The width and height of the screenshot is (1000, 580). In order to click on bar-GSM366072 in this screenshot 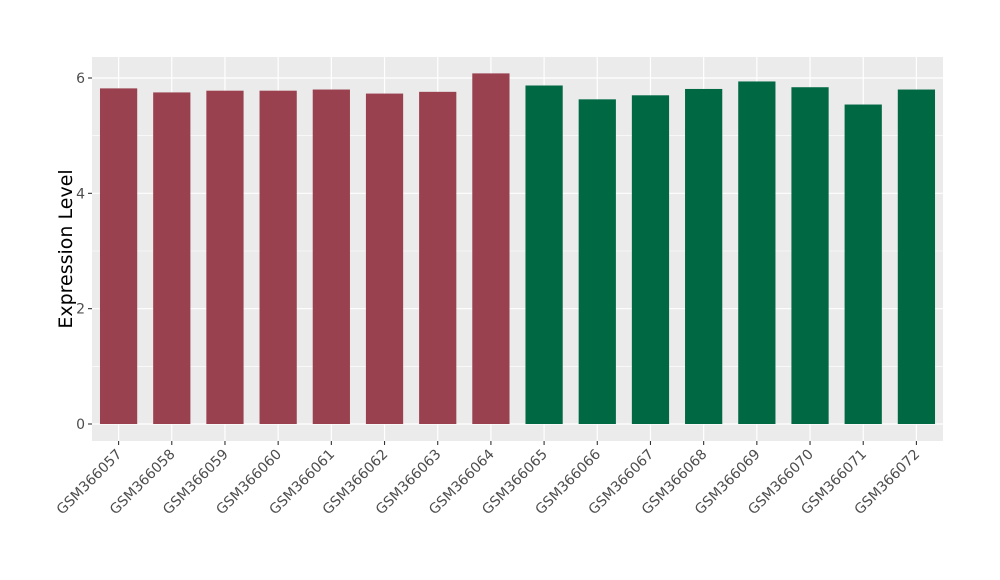, I will do `click(916, 257)`.